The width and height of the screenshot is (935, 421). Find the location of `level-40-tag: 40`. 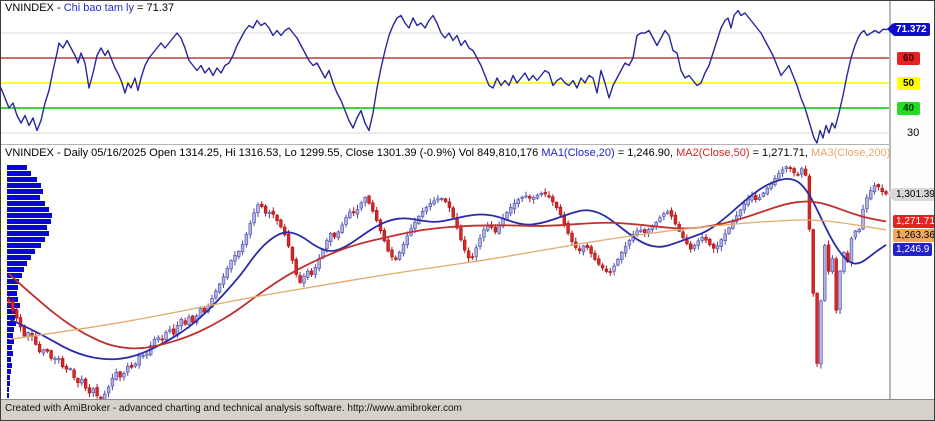

level-40-tag: 40 is located at coordinates (908, 108).